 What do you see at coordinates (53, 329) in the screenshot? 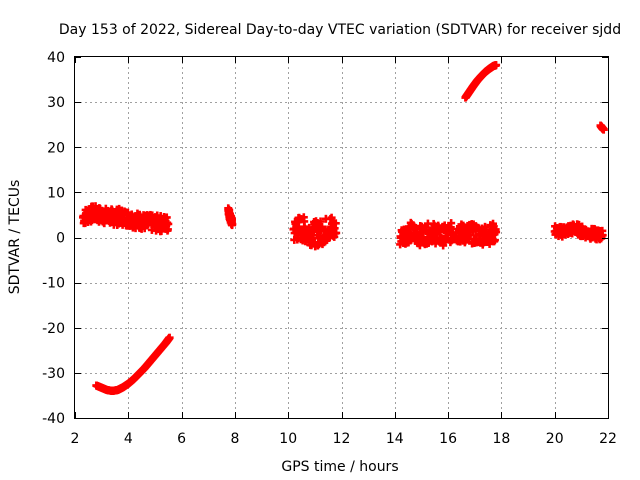
I see `y-tick-label: -20` at bounding box center [53, 329].